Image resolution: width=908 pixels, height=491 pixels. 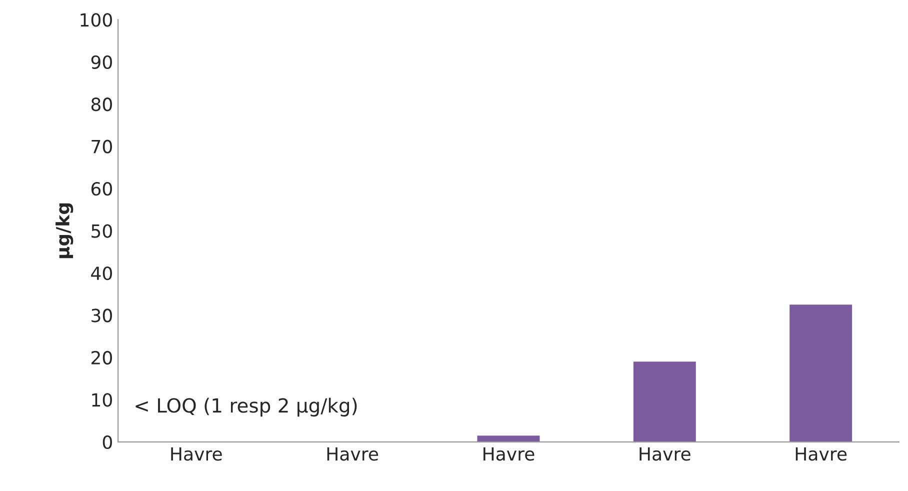 I want to click on y-tick-label: 60, so click(x=101, y=189).